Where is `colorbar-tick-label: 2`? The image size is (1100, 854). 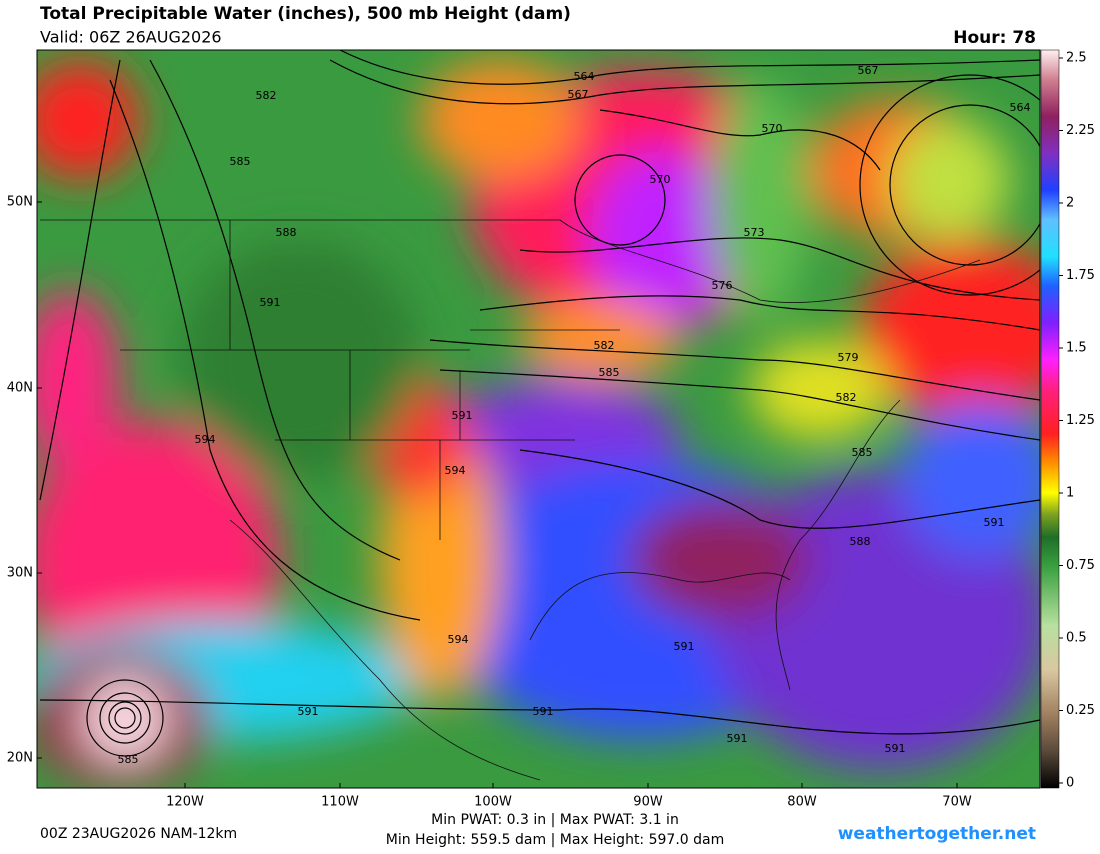 colorbar-tick-label: 2 is located at coordinates (1070, 203).